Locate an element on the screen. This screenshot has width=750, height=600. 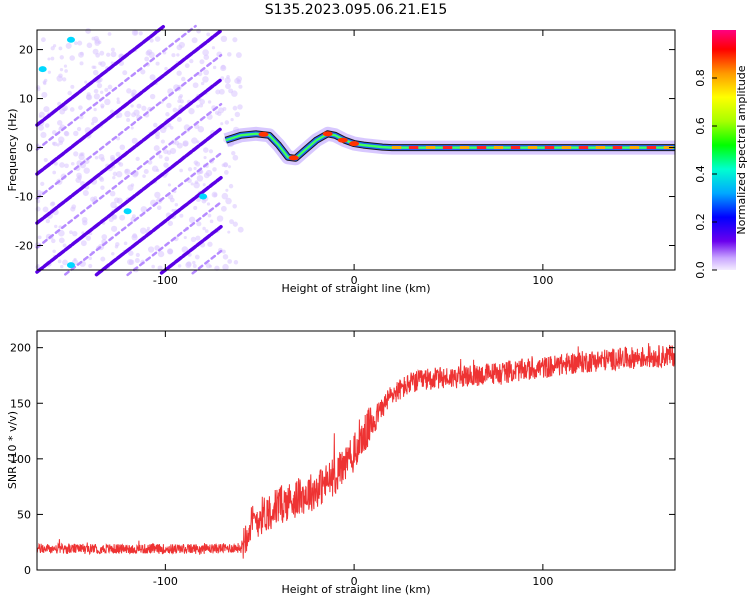
colorbar-label: Normalized spectral amplitude is located at coordinates (741, 149).